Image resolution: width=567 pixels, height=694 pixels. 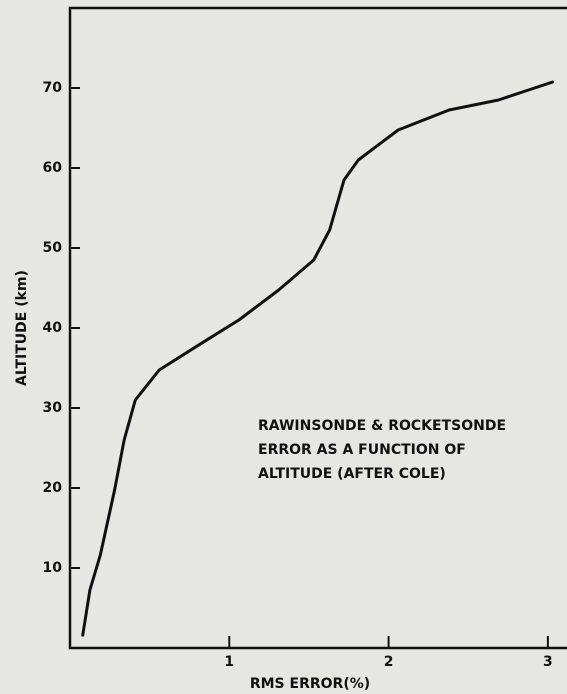 I want to click on annotation: RAWINSONDE & ROCKETSONDE, so click(x=382, y=426).